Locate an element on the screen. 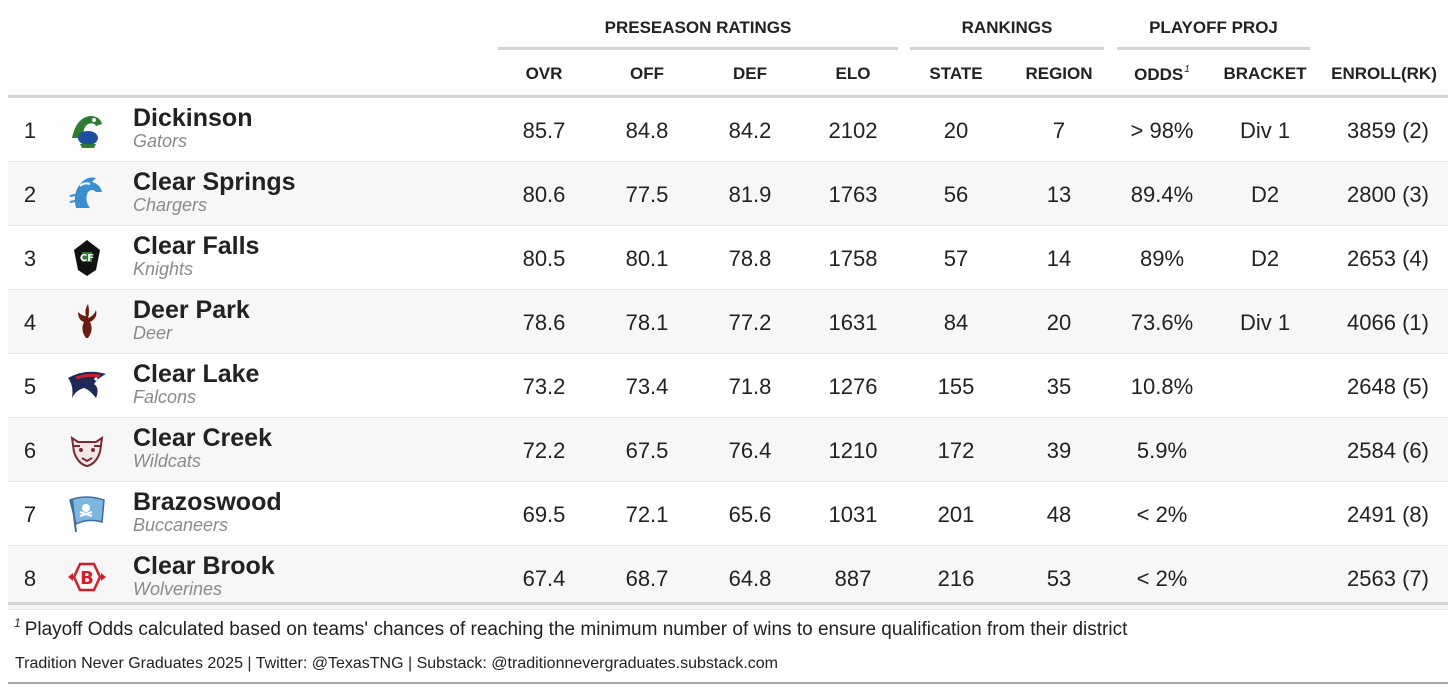  b-emblem-icon: B is located at coordinates (87, 577).